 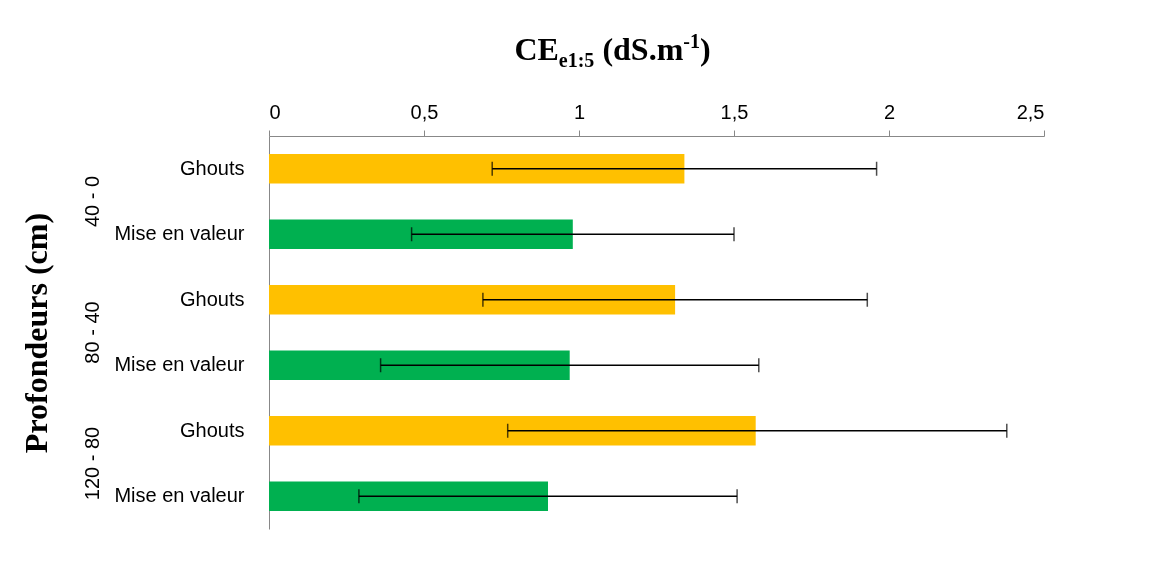 I want to click on x-tick-label: 1, so click(x=579, y=111).